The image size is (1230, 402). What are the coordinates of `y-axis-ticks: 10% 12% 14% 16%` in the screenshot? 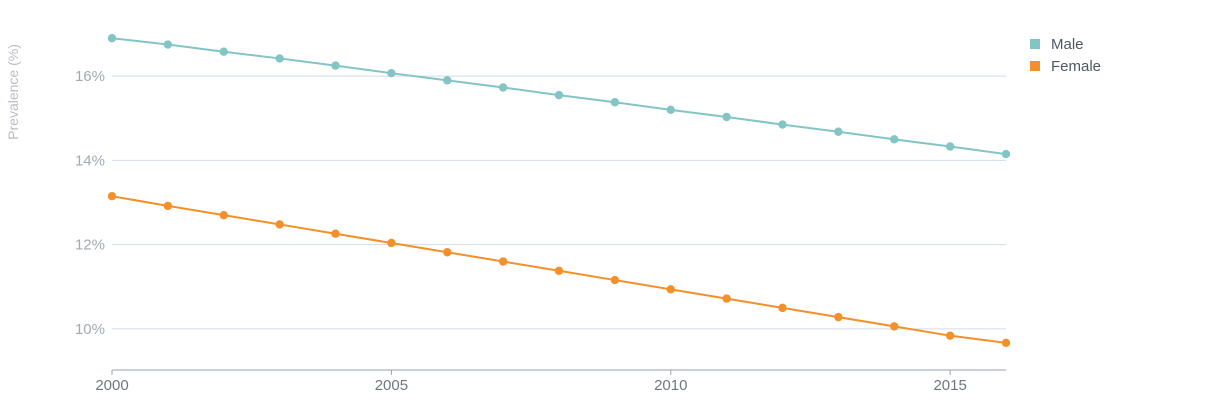 It's located at (90, 203).